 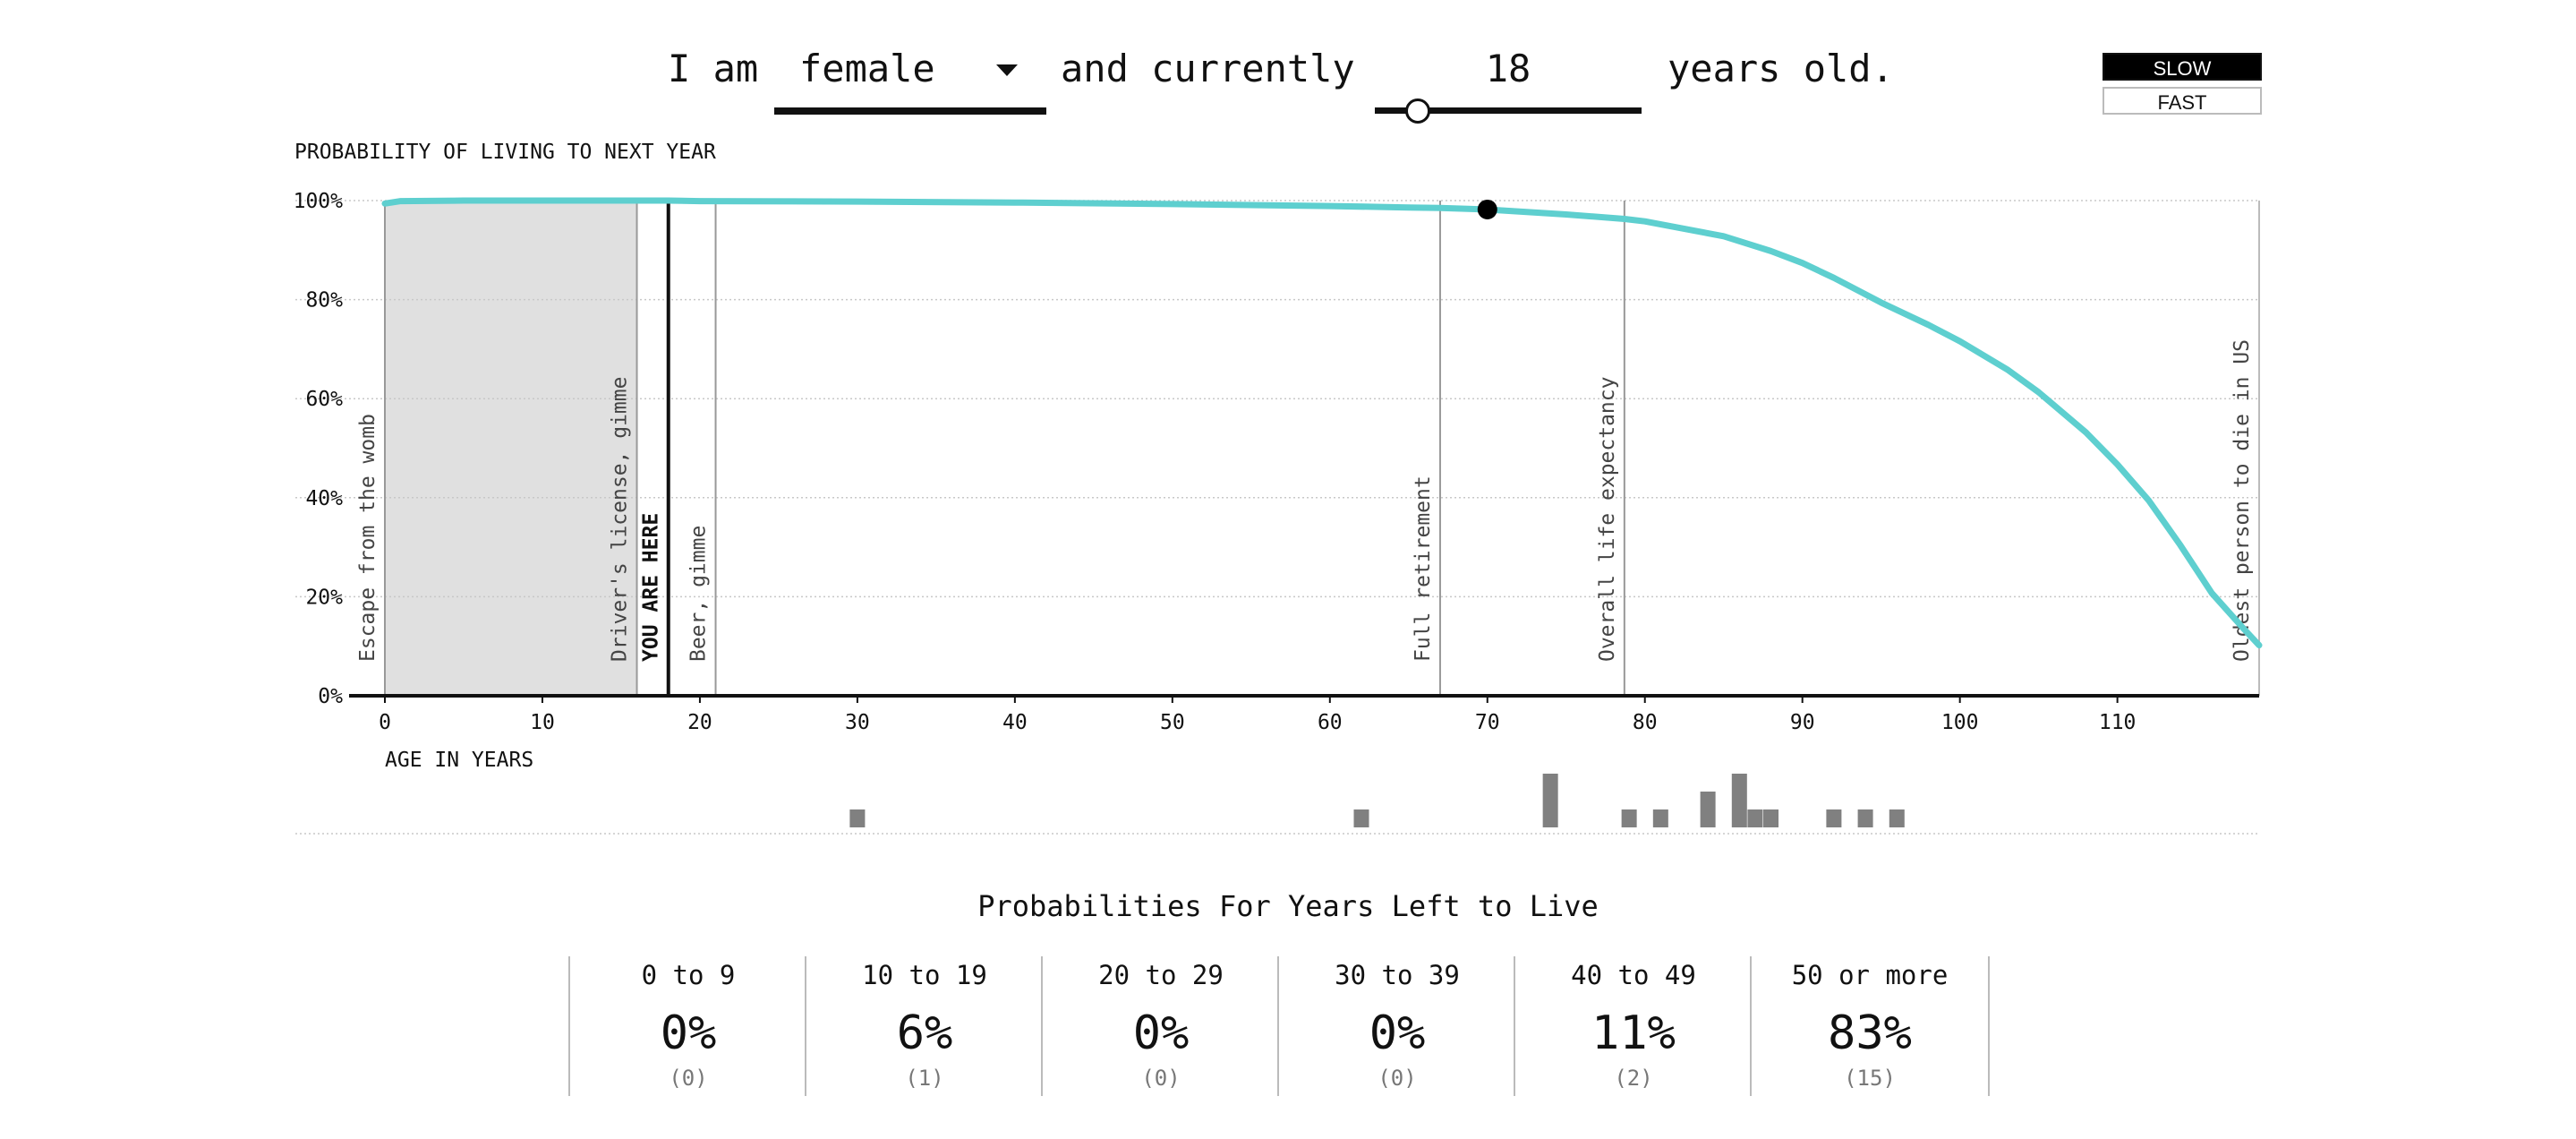 What do you see at coordinates (1802, 723) in the screenshot?
I see `x-tick-label: 90` at bounding box center [1802, 723].